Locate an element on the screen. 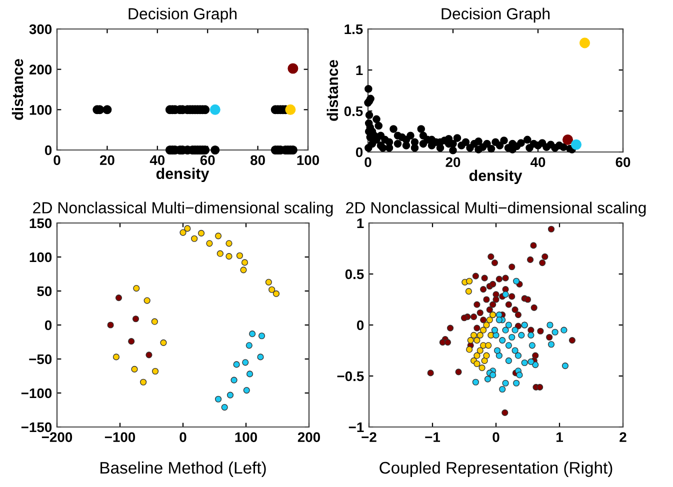 This screenshot has width=673, height=487. y-tick-label: −150 is located at coordinates (36, 427).